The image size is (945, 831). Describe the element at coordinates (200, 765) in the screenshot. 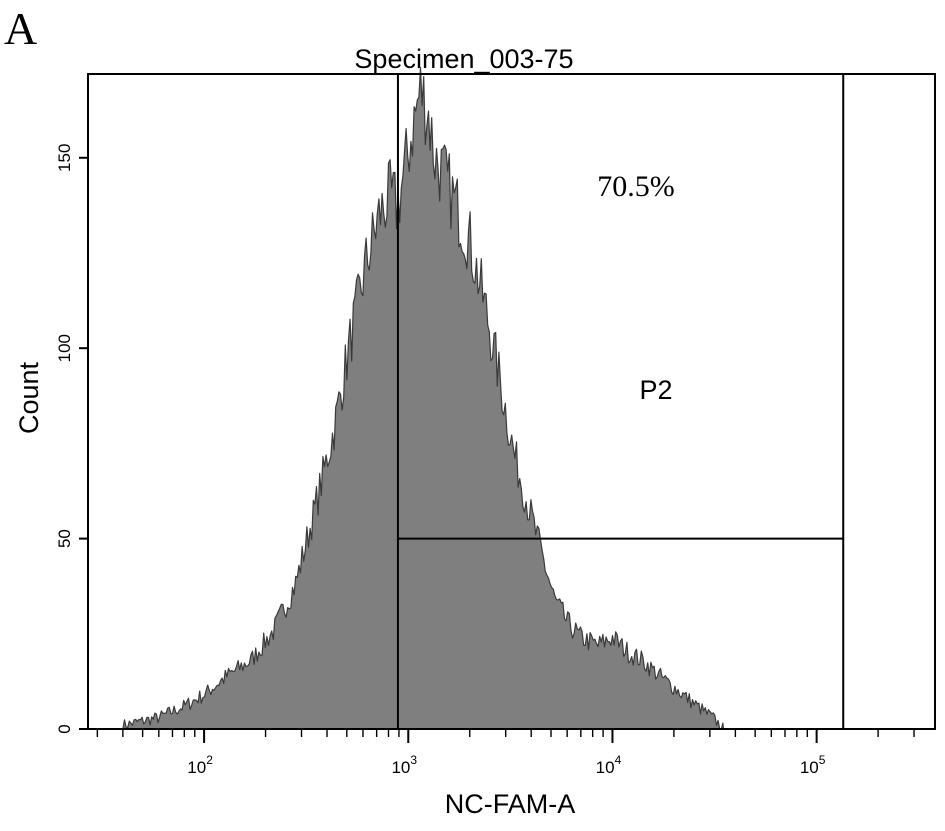

I see `x-tick-label: 10²` at that location.